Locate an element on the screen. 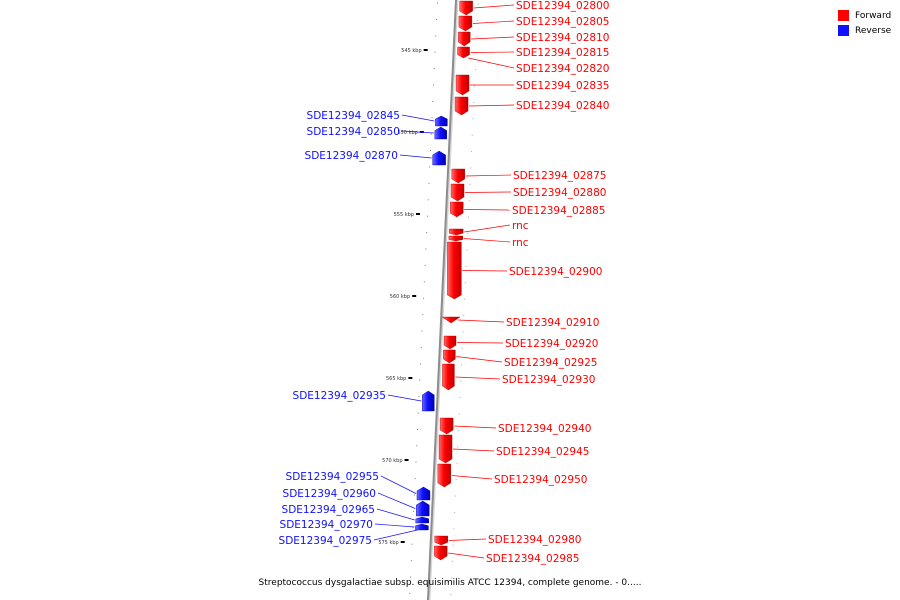 The image size is (900, 600). gene-label: SDE12394_02975 is located at coordinates (325, 541).